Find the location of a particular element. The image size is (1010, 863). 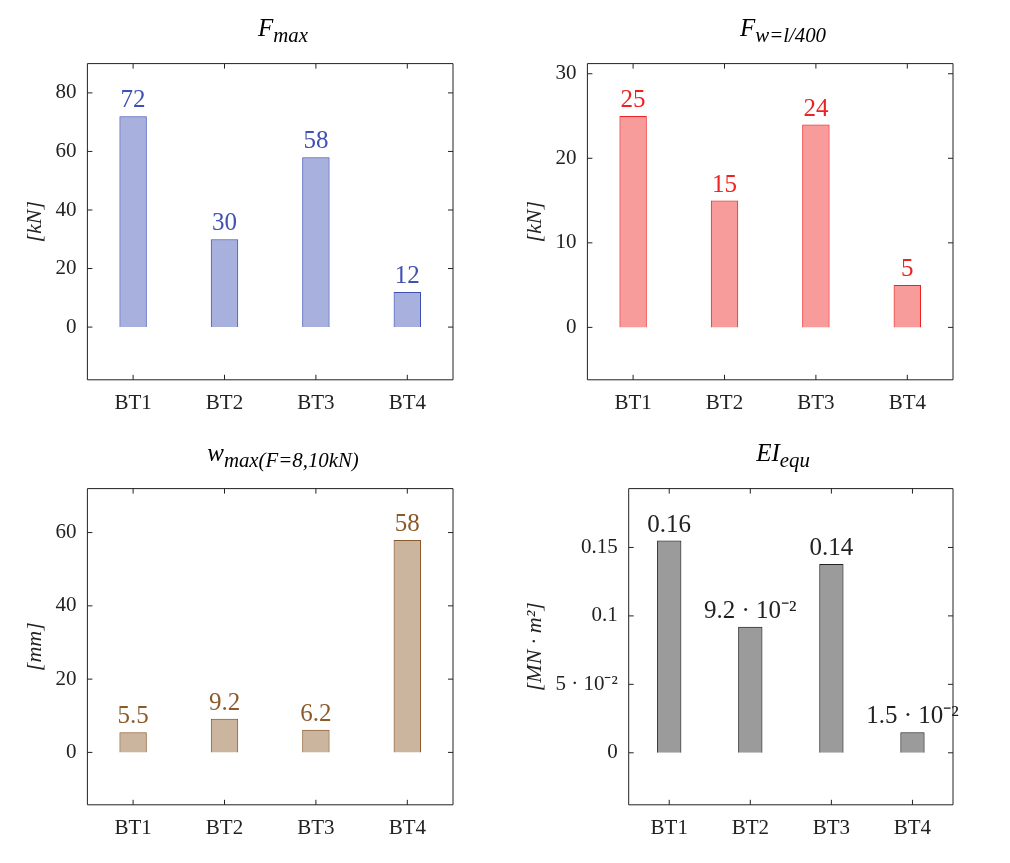

chart-title: F$_{w=l/400}$ is located at coordinates (782, 30).